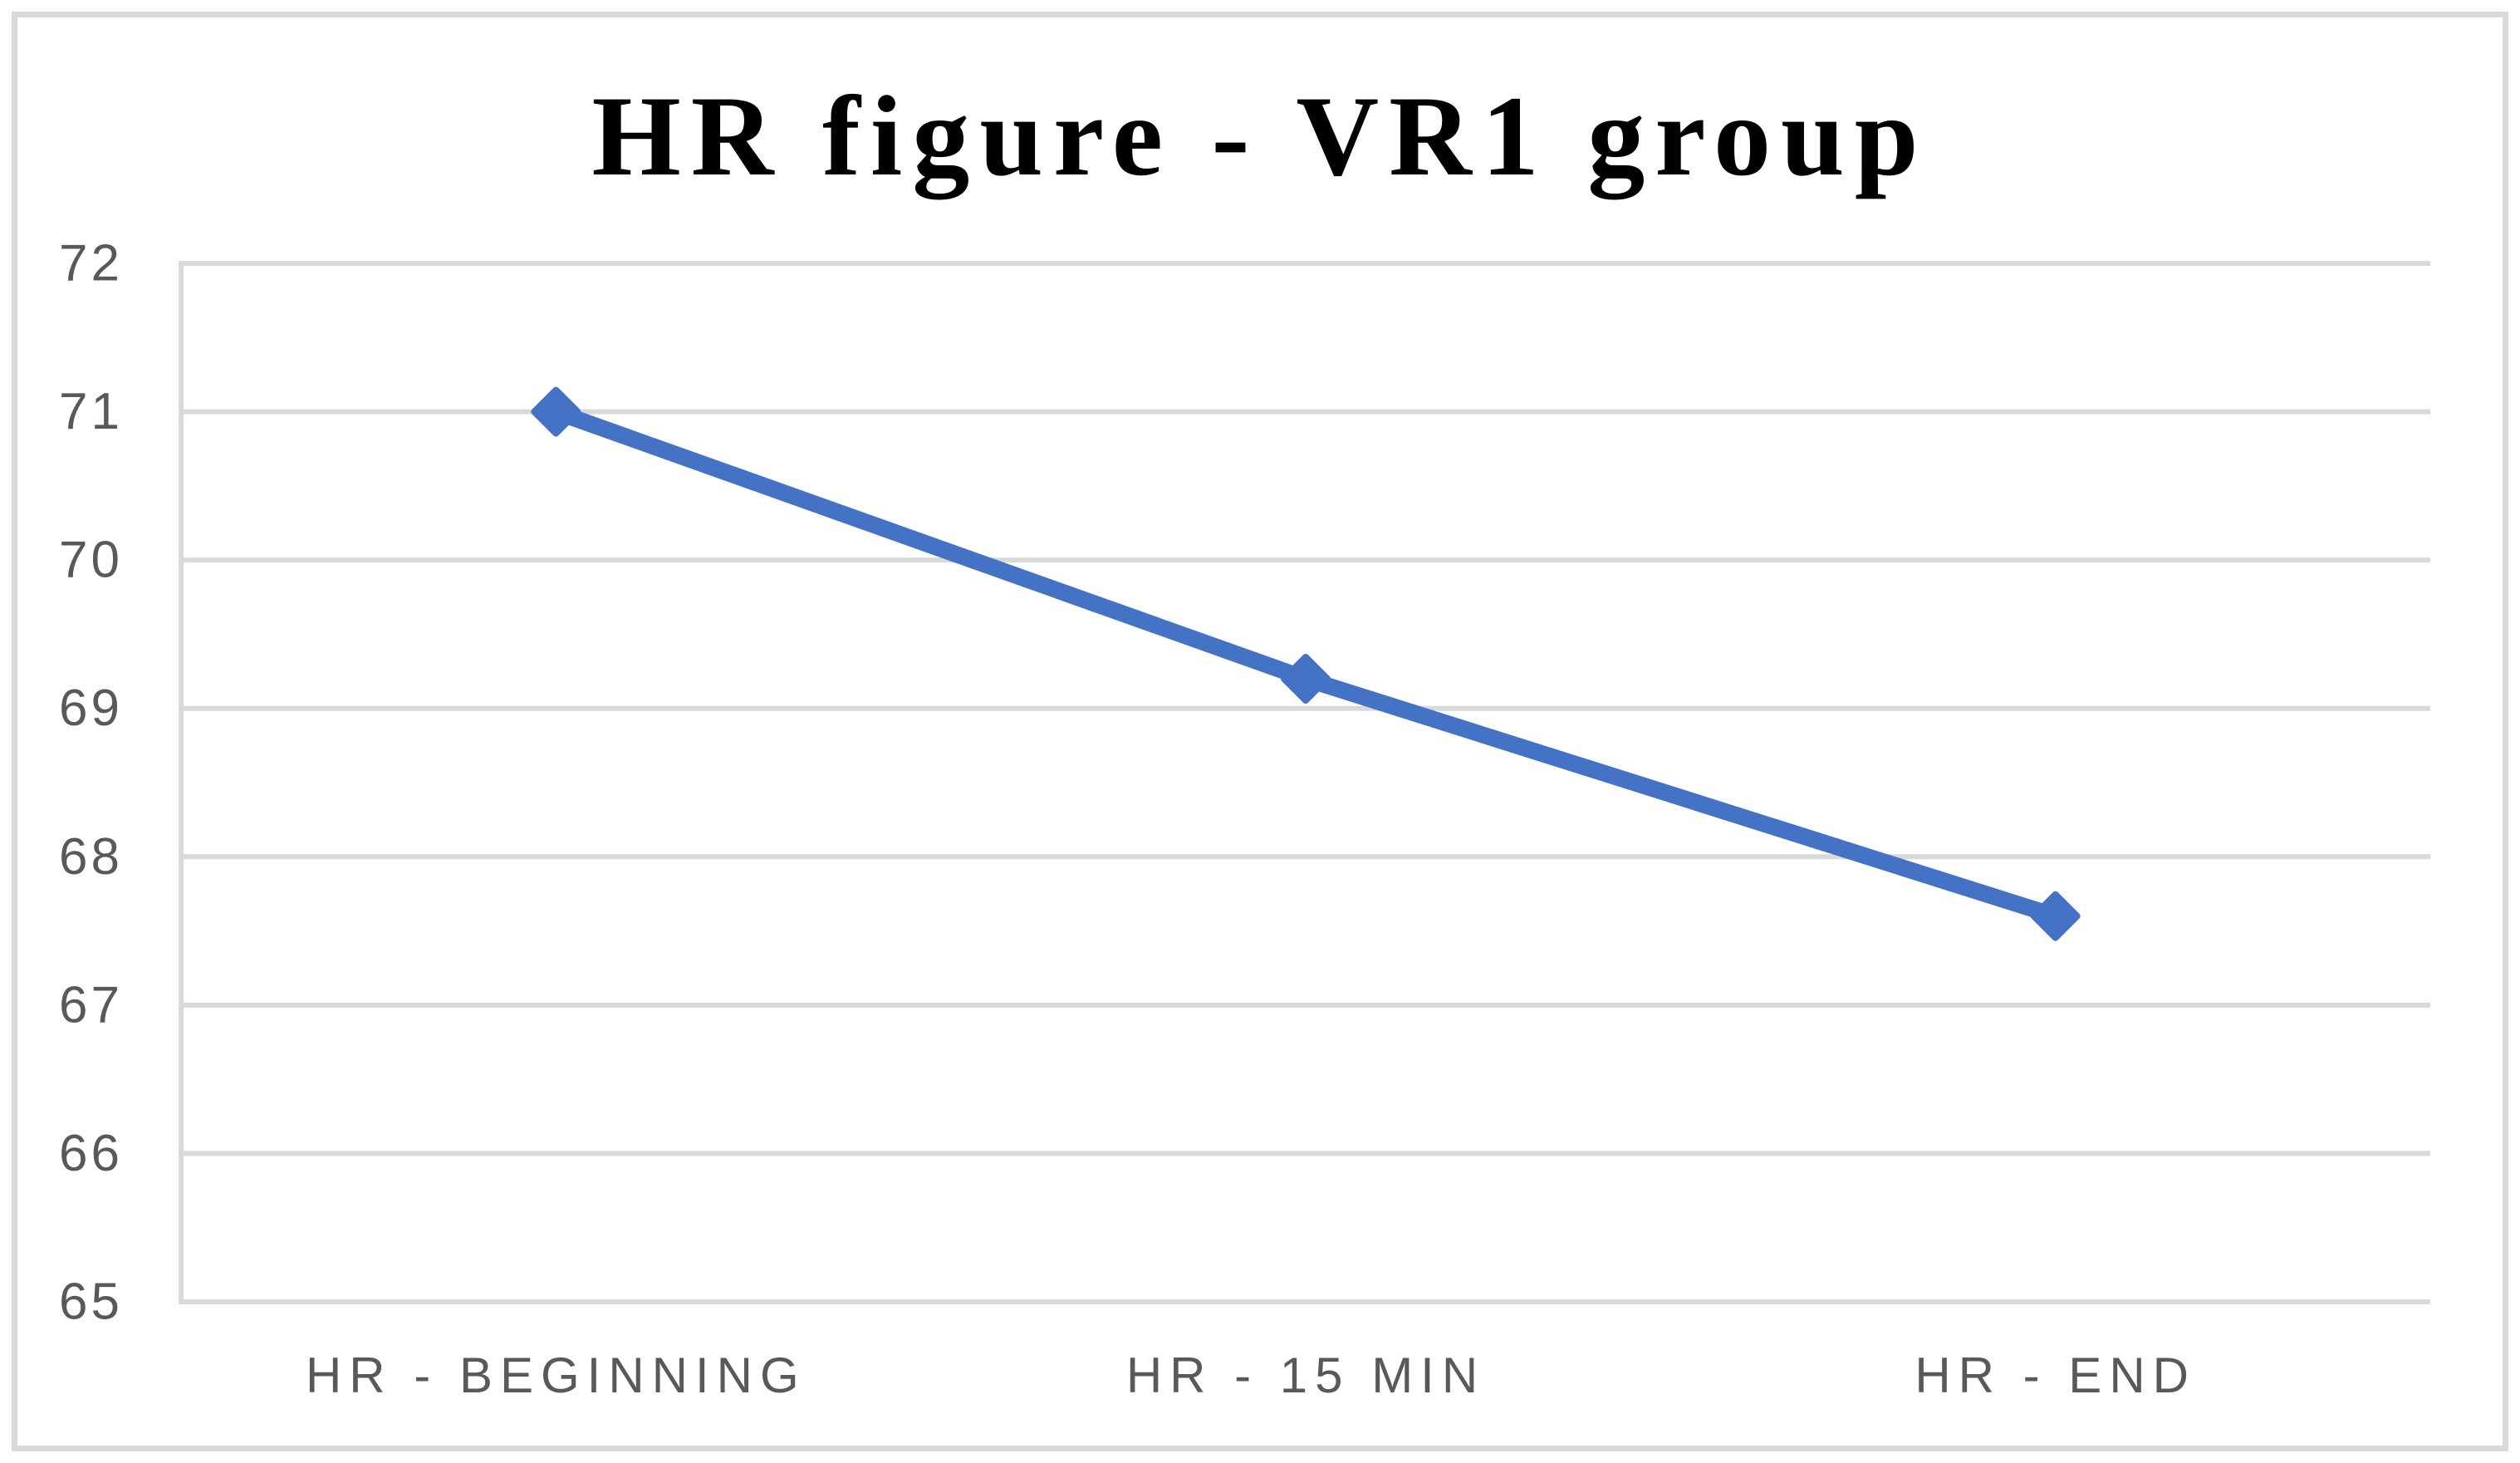  I want to click on y-tick-label: 67, so click(91, 1004).